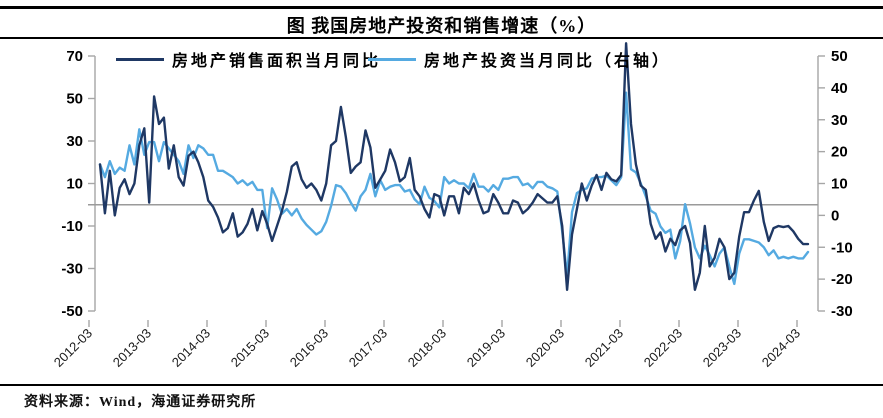 The image size is (883, 418). What do you see at coordinates (545, 348) in the screenshot?
I see `x-tick-label: 2020-03` at bounding box center [545, 348].